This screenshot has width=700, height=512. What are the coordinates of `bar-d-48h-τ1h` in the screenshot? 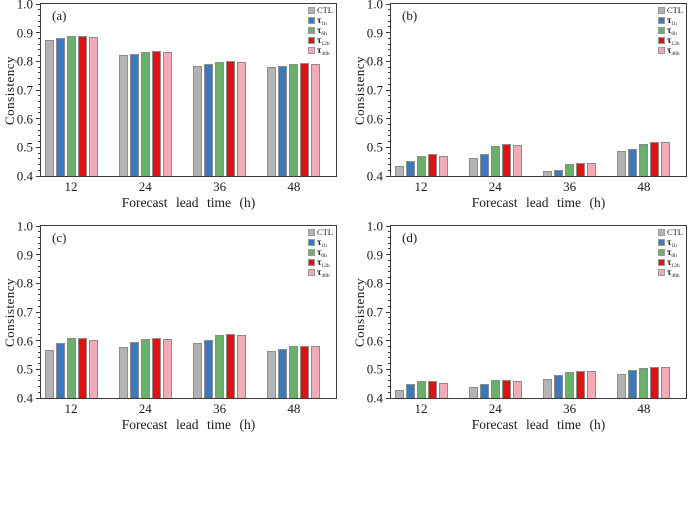 It's located at (633, 384).